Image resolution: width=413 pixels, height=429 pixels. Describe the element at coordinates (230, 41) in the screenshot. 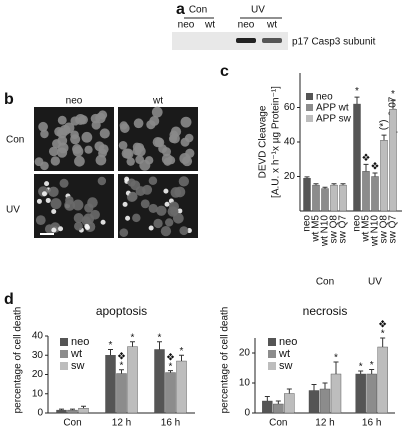

I see `blot-strip` at that location.